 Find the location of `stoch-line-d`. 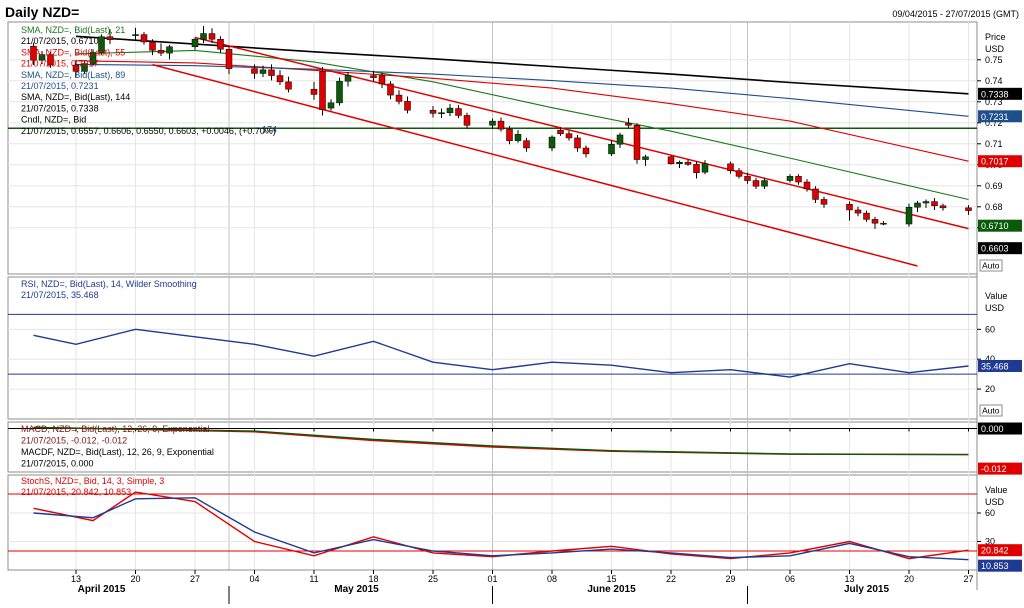

stoch-line-d is located at coordinates (501, 529).